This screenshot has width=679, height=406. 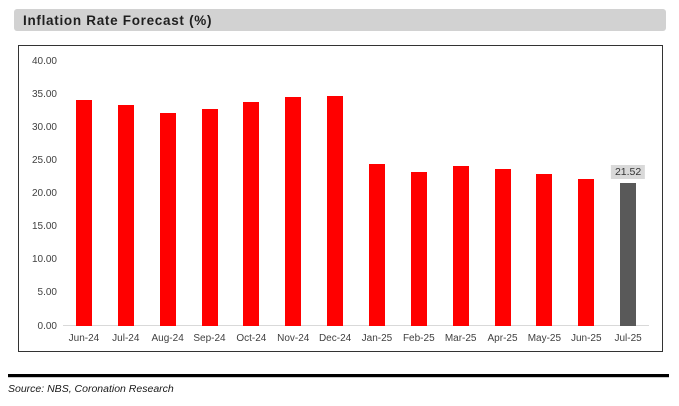 I want to click on x-tick-label: Aug-24, so click(x=167, y=338).